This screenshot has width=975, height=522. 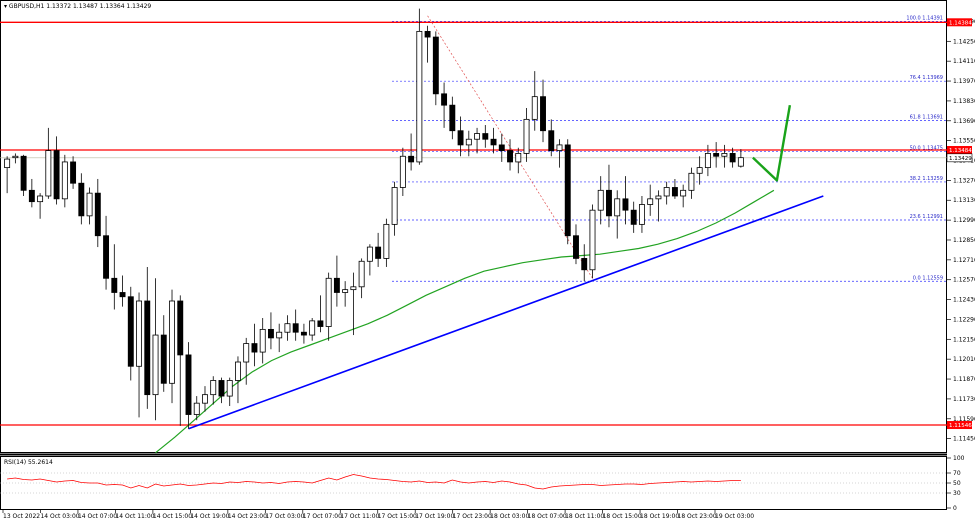 What do you see at coordinates (964, 121) in the screenshot?
I see `price-tick-label: 1.13690` at bounding box center [964, 121].